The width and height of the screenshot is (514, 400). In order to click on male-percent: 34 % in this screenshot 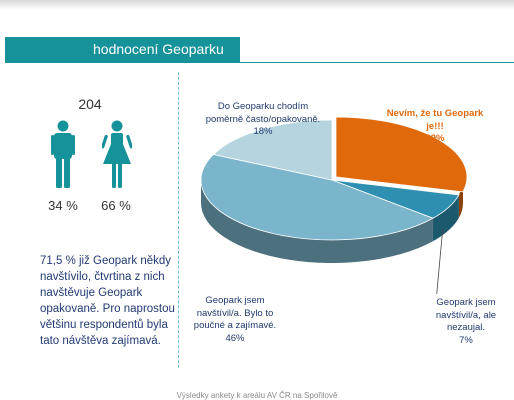, I will do `click(63, 205)`.